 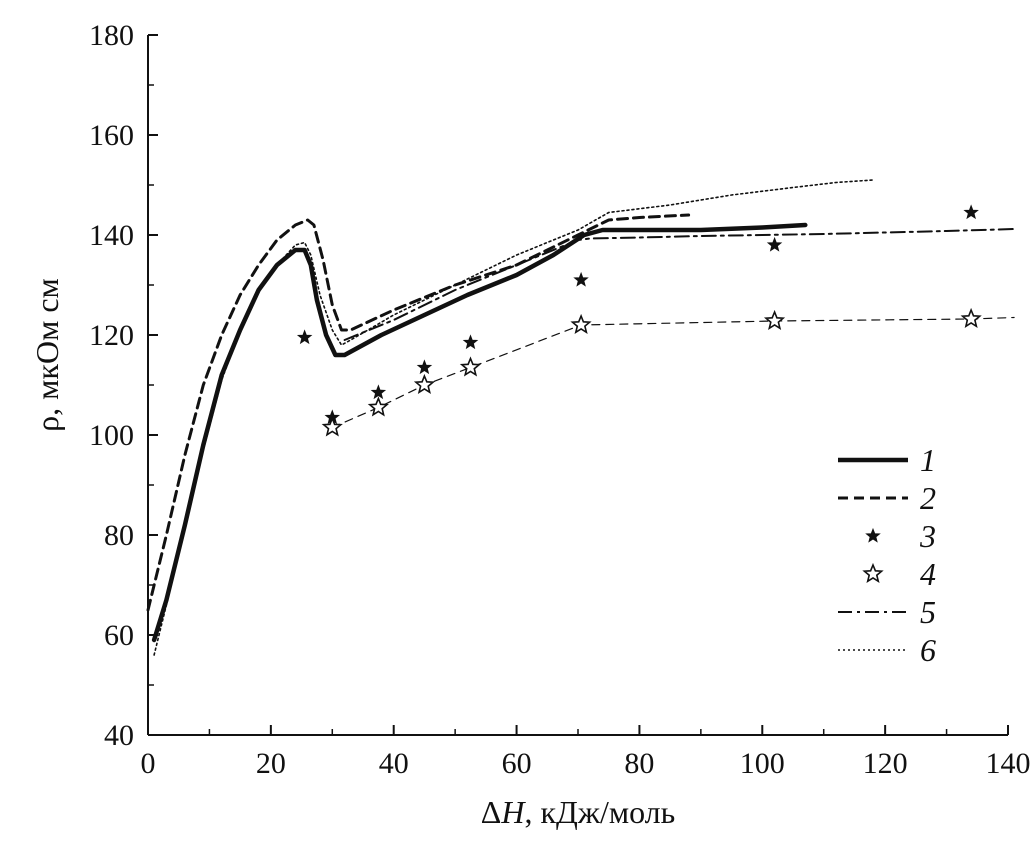 What do you see at coordinates (887, 650) in the screenshot?
I see `legend-item-6: 6` at bounding box center [887, 650].